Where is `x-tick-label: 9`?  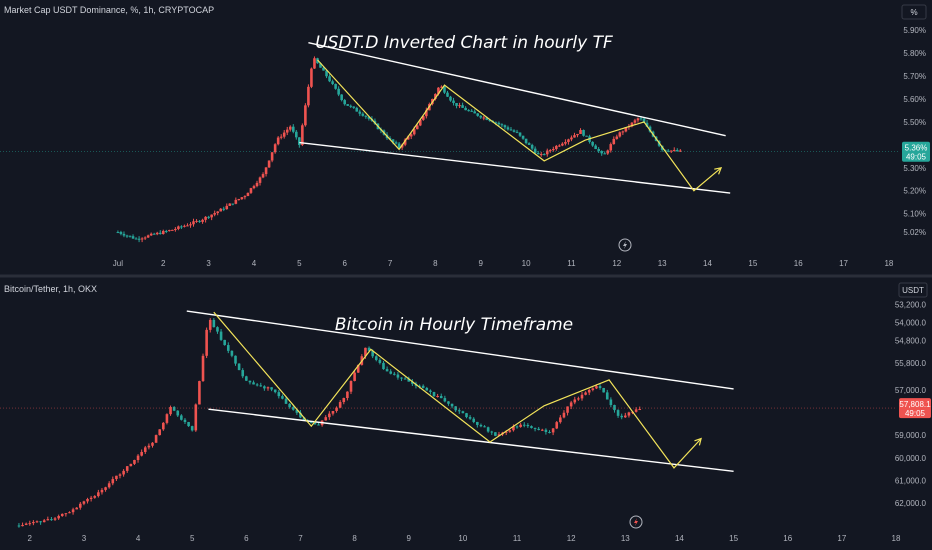
x-tick-label: 9 is located at coordinates (409, 538).